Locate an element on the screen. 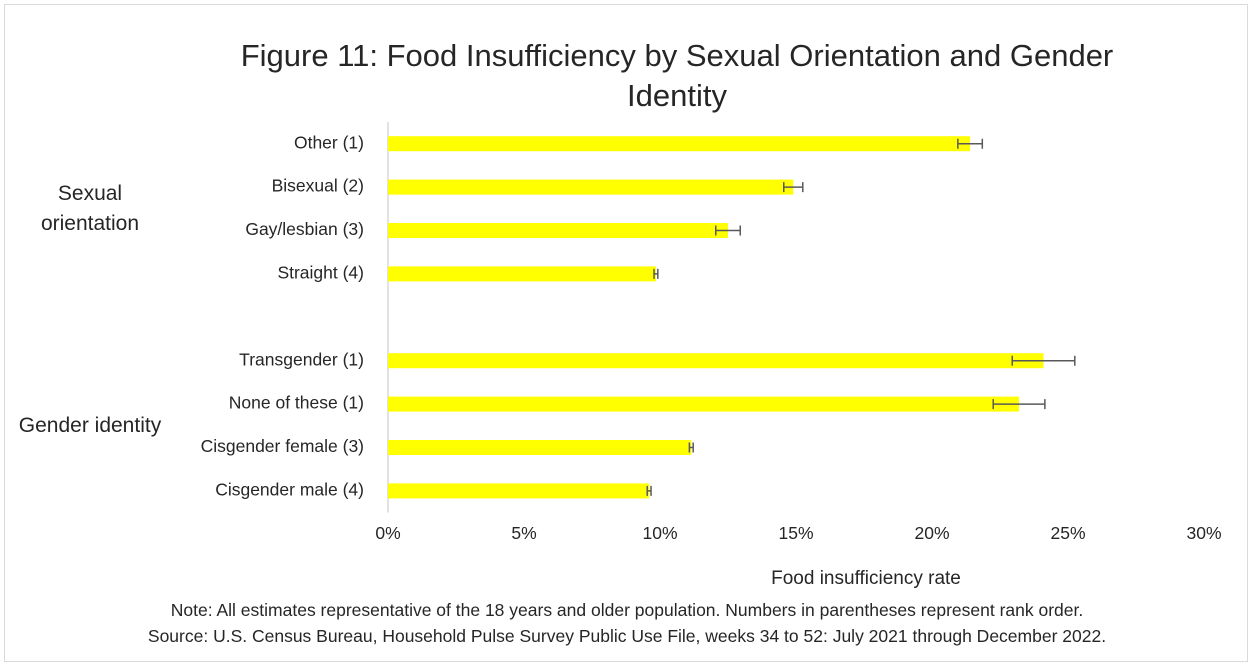 This screenshot has height=667, width=1254. y-tick-label: Straight (4) is located at coordinates (320, 273).